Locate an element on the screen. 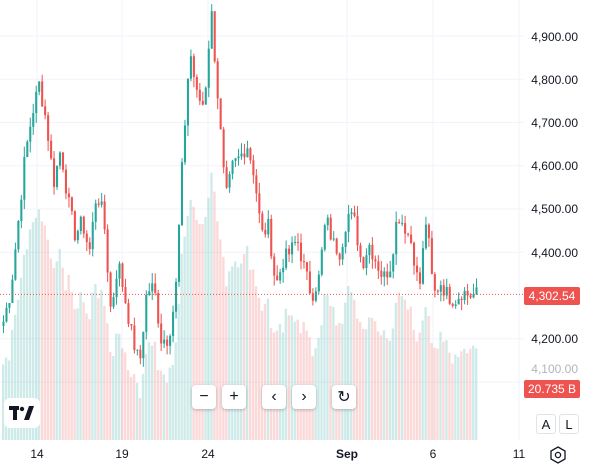 Image resolution: width=600 pixels, height=466 pixels. tradingview-logo is located at coordinates (22, 413).